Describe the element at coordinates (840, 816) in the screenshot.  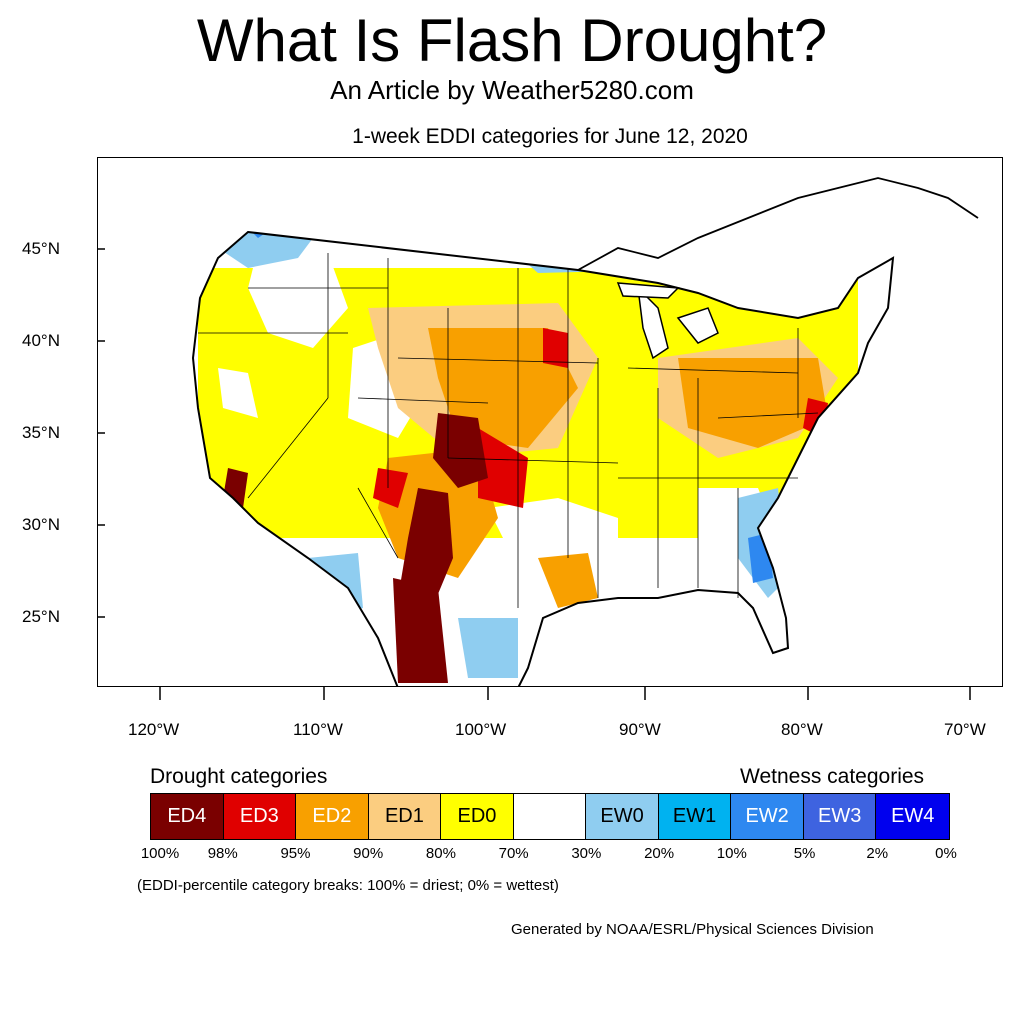
I see `legend-cell-ew3: EW3` at that location.